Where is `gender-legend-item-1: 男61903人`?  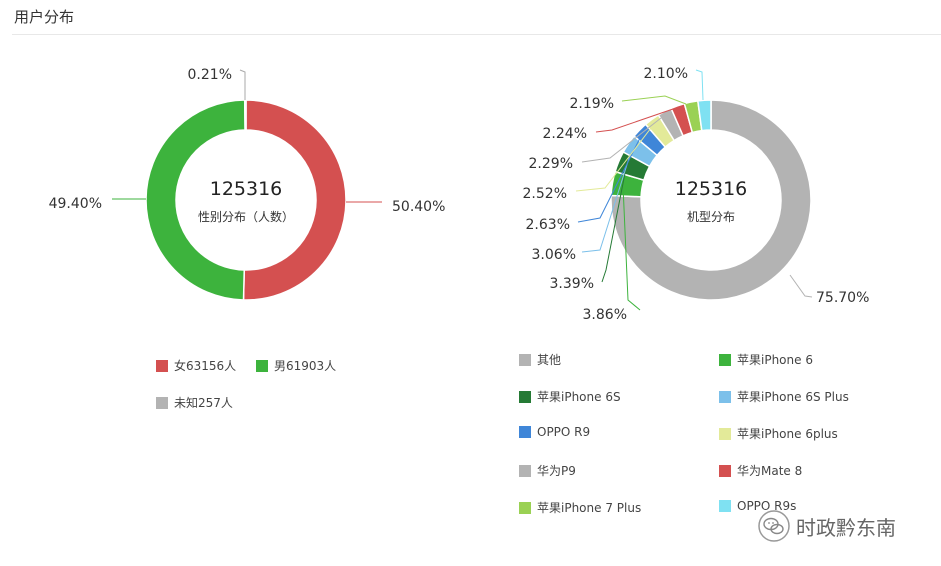
gender-legend-item-1: 男61903人 is located at coordinates (296, 365).